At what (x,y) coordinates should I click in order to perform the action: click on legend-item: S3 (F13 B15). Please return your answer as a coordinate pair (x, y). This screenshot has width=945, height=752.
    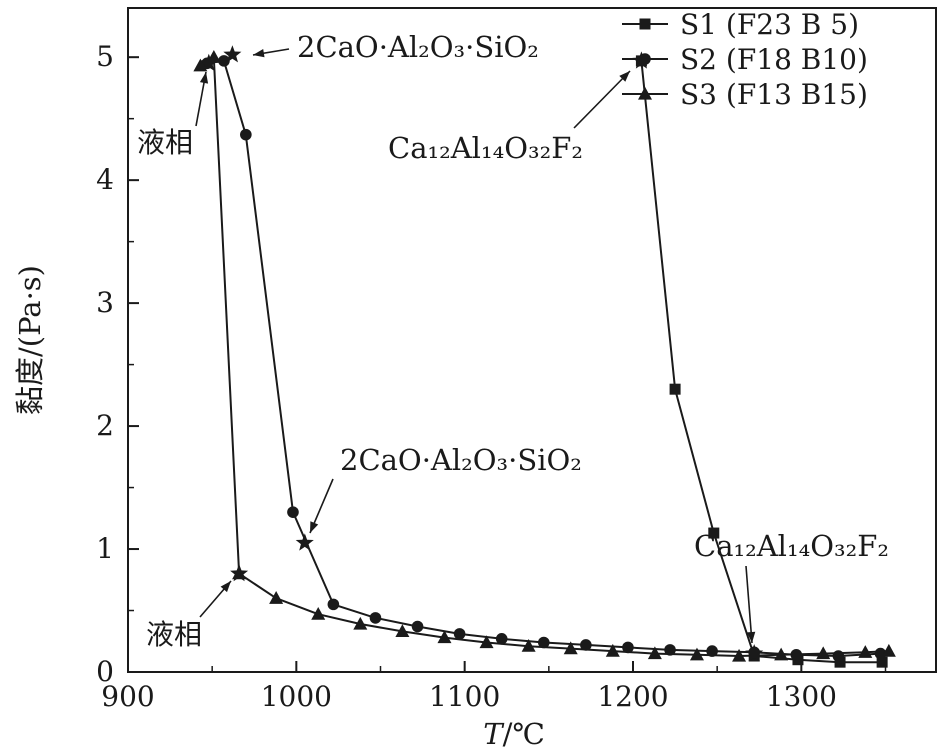
    Looking at the image, I should click on (745, 94).